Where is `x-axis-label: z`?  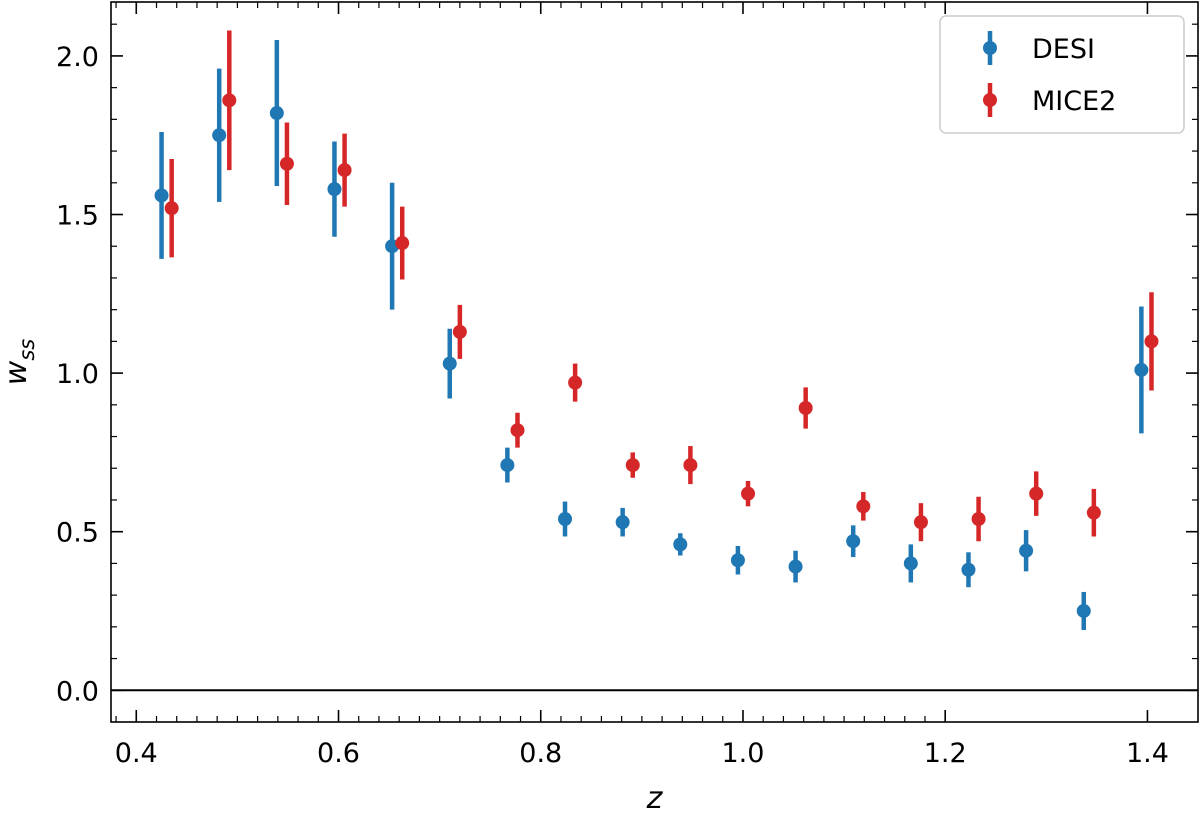 x-axis-label: z is located at coordinates (655, 796).